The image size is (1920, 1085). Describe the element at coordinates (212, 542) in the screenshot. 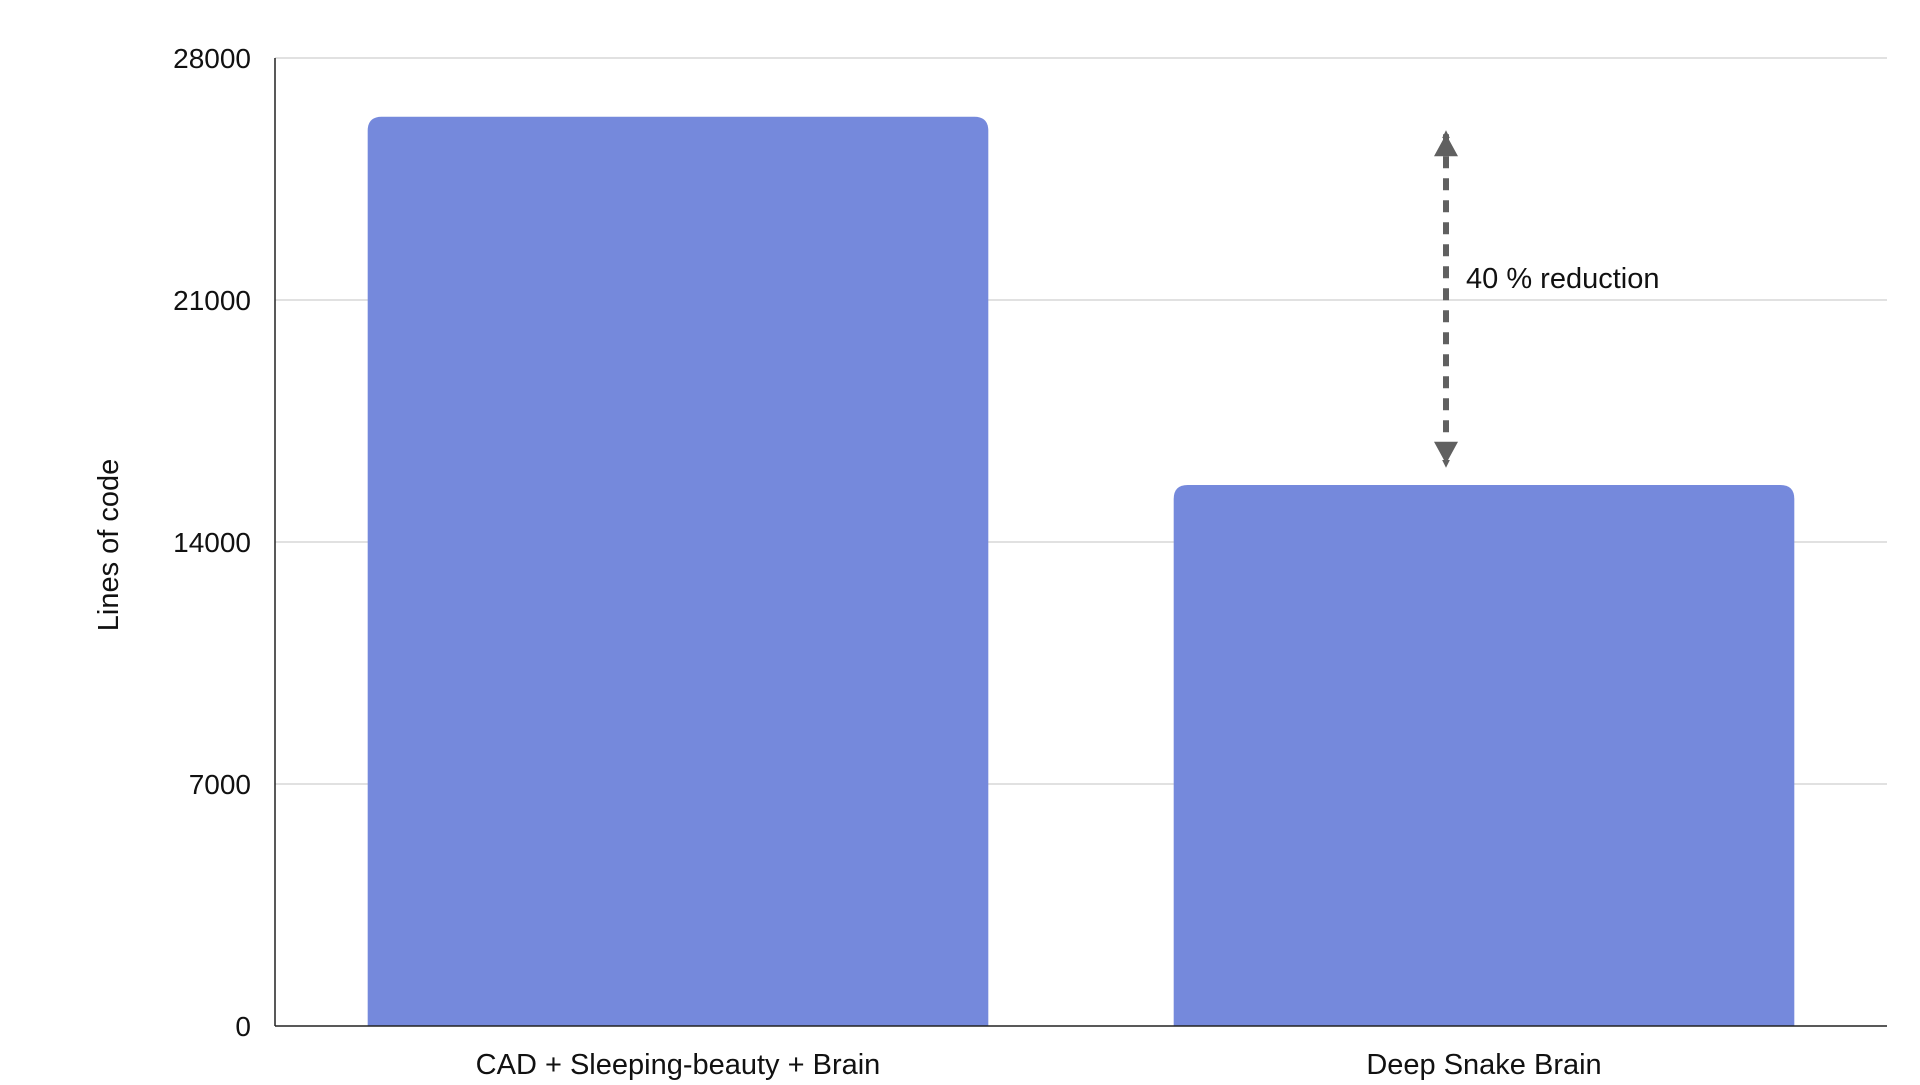

I see `y-tick-label: 14000` at that location.